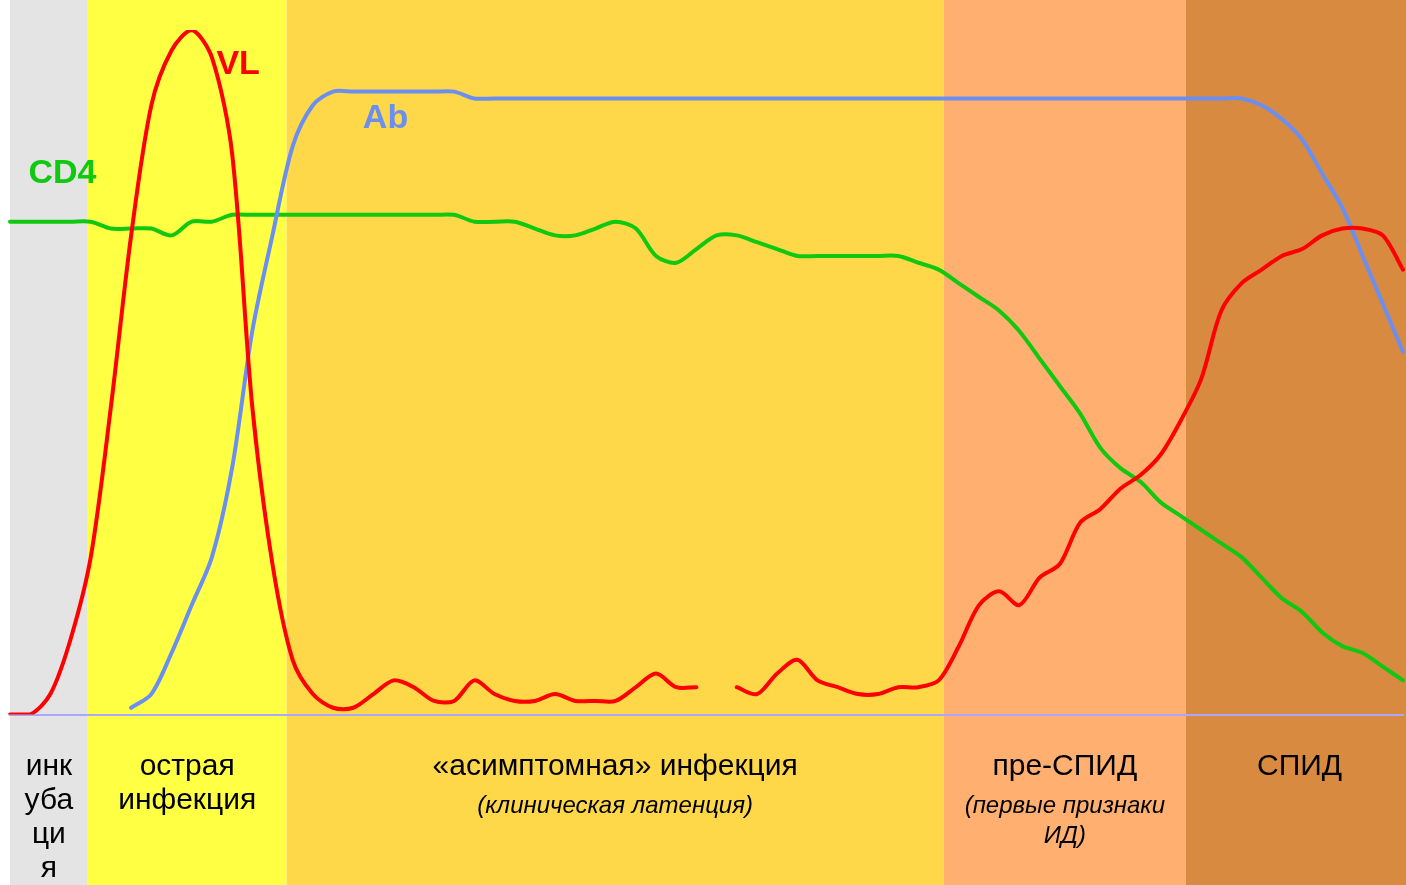 The image size is (1406, 885). What do you see at coordinates (615, 782) in the screenshot?
I see `text: «асимптомная» инфекция (клиническая латенция)` at bounding box center [615, 782].